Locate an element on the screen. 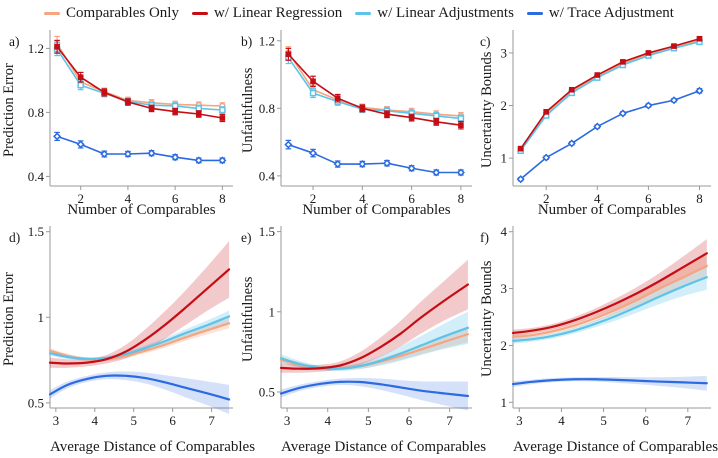 Image resolution: width=718 pixels, height=458 pixels. axes: 3 4 5 6 7 1 2 3 4 is located at coordinates (606, 326).